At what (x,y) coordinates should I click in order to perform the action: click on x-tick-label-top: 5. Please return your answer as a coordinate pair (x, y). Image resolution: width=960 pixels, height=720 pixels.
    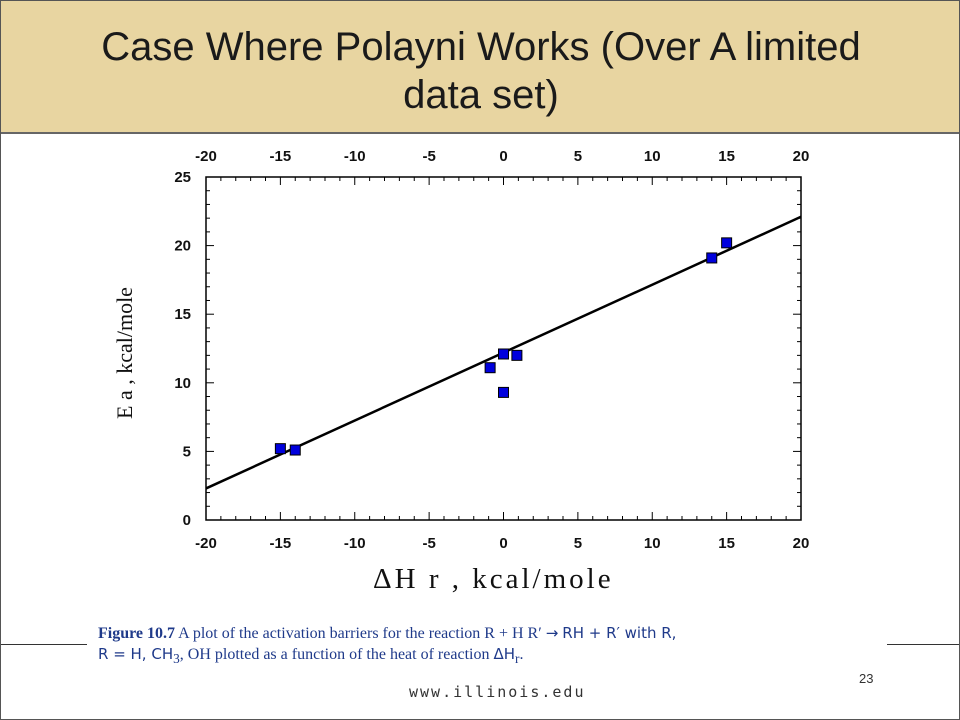
    Looking at the image, I should click on (578, 156).